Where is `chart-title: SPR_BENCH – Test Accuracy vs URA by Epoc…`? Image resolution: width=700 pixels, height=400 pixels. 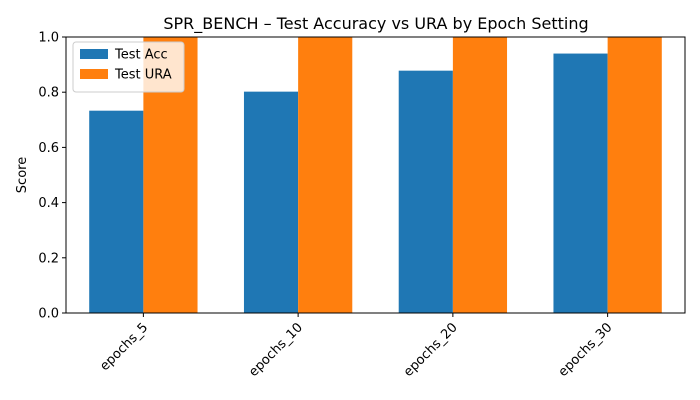
chart-title: SPR_BENCH – Test Accuracy vs URA by Epoc… is located at coordinates (375, 24).